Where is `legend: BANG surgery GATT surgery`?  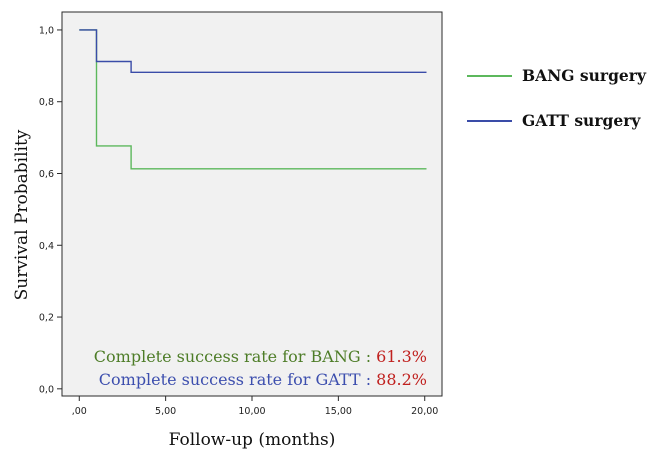 legend: BANG surgery GATT surgery is located at coordinates (557, 98).